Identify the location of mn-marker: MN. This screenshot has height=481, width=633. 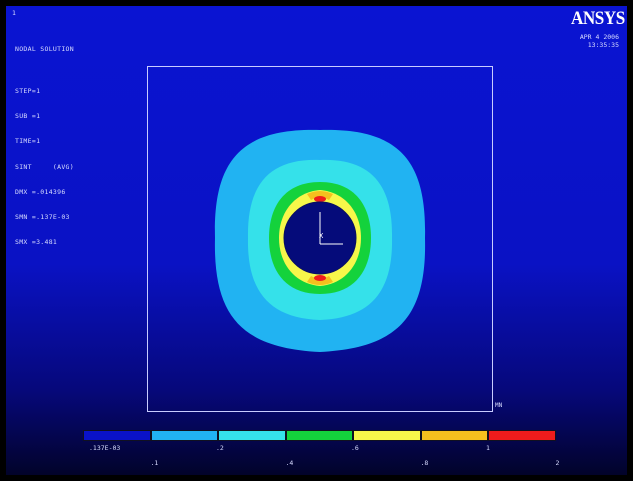
(499, 405).